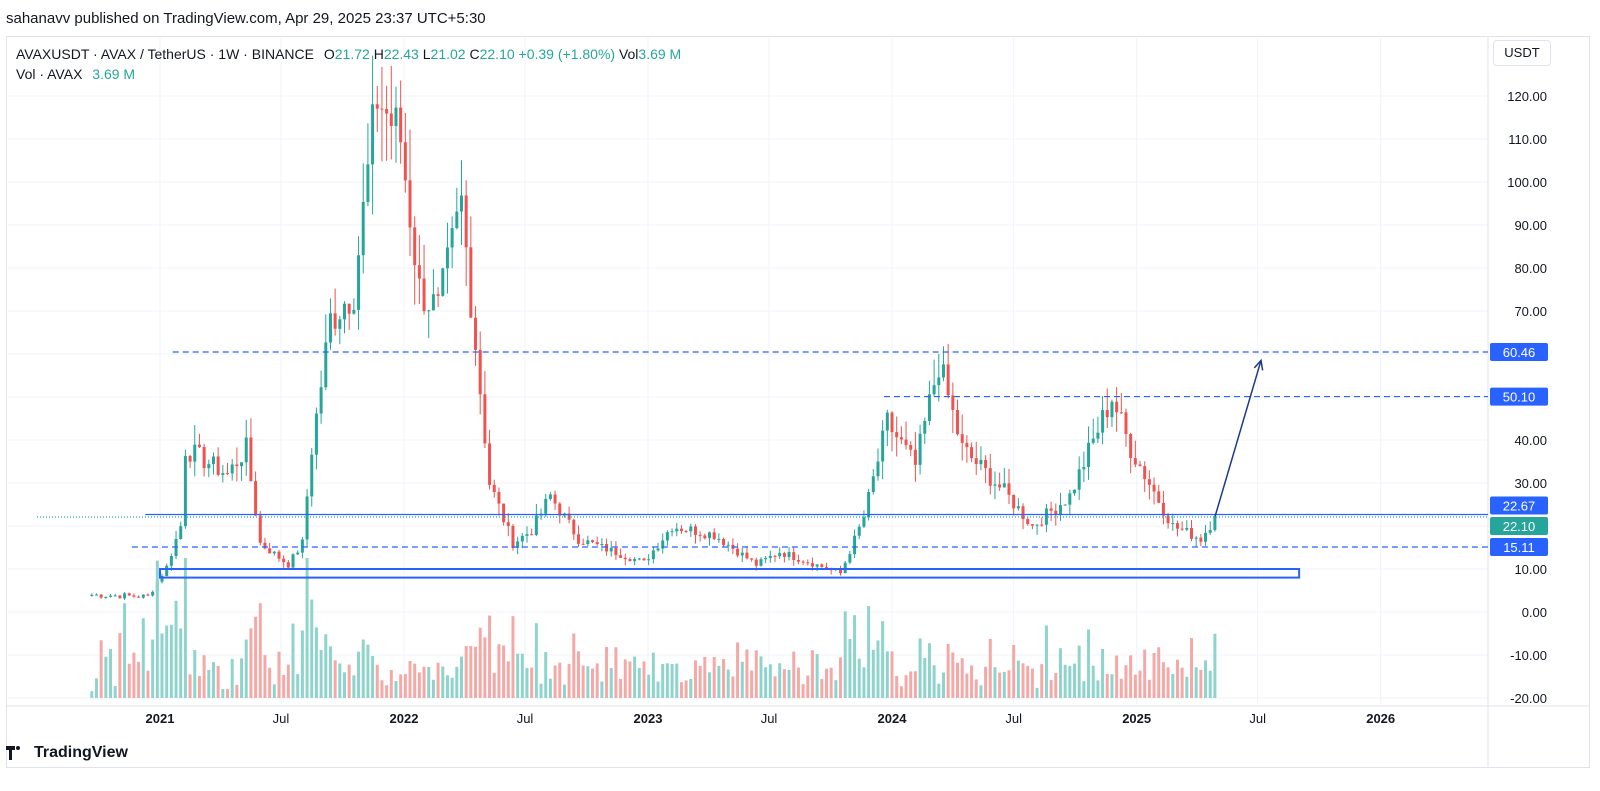 The image size is (1600, 791). Describe the element at coordinates (114, 74) in the screenshot. I see `vol-line-value: 3.69 M` at that location.